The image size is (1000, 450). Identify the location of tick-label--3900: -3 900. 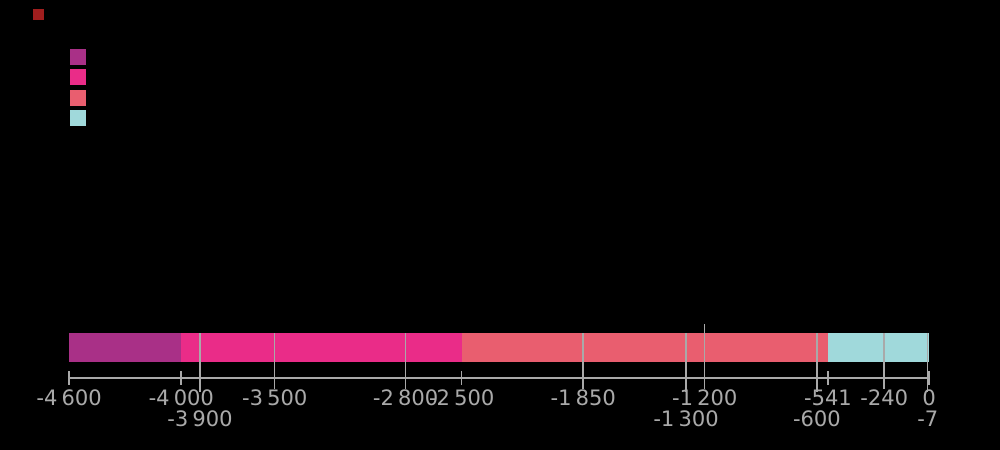
(200, 419).